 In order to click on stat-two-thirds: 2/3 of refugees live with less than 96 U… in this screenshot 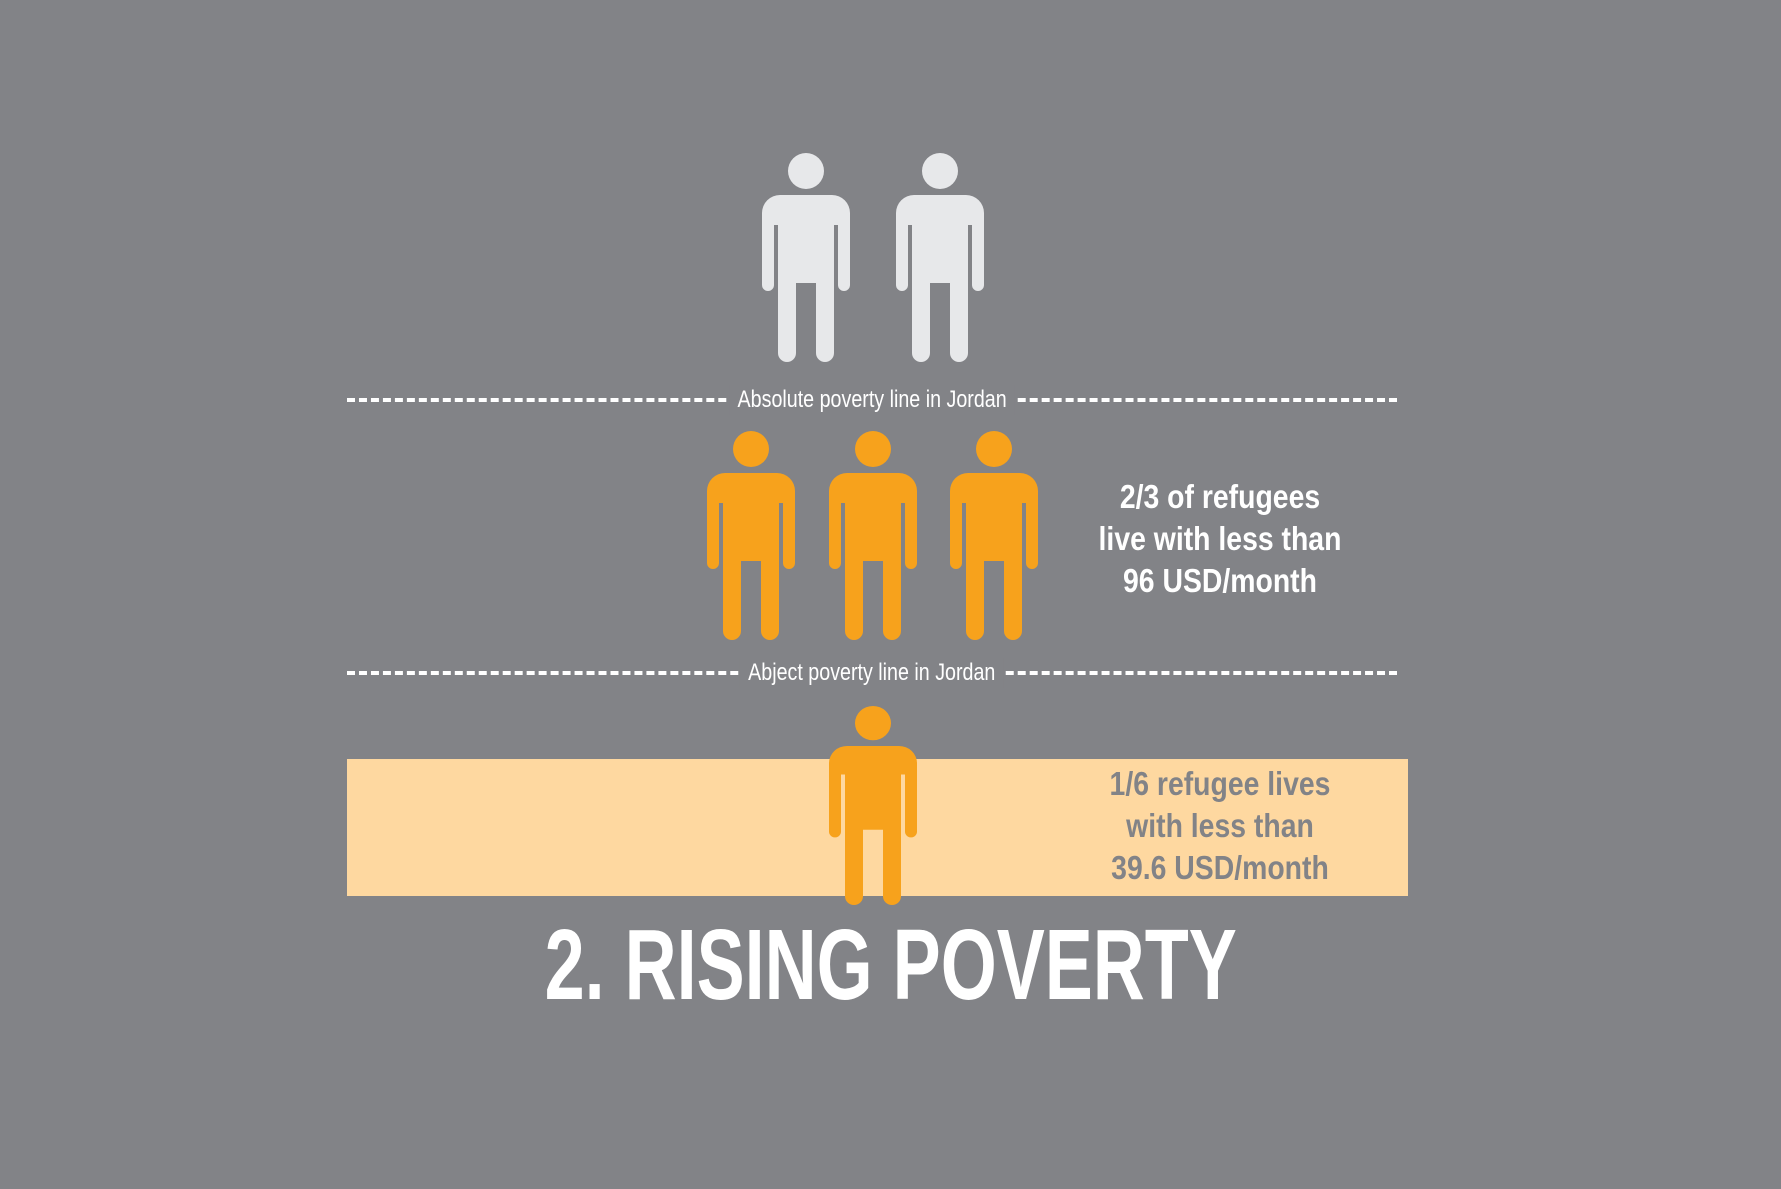, I will do `click(1220, 539)`.